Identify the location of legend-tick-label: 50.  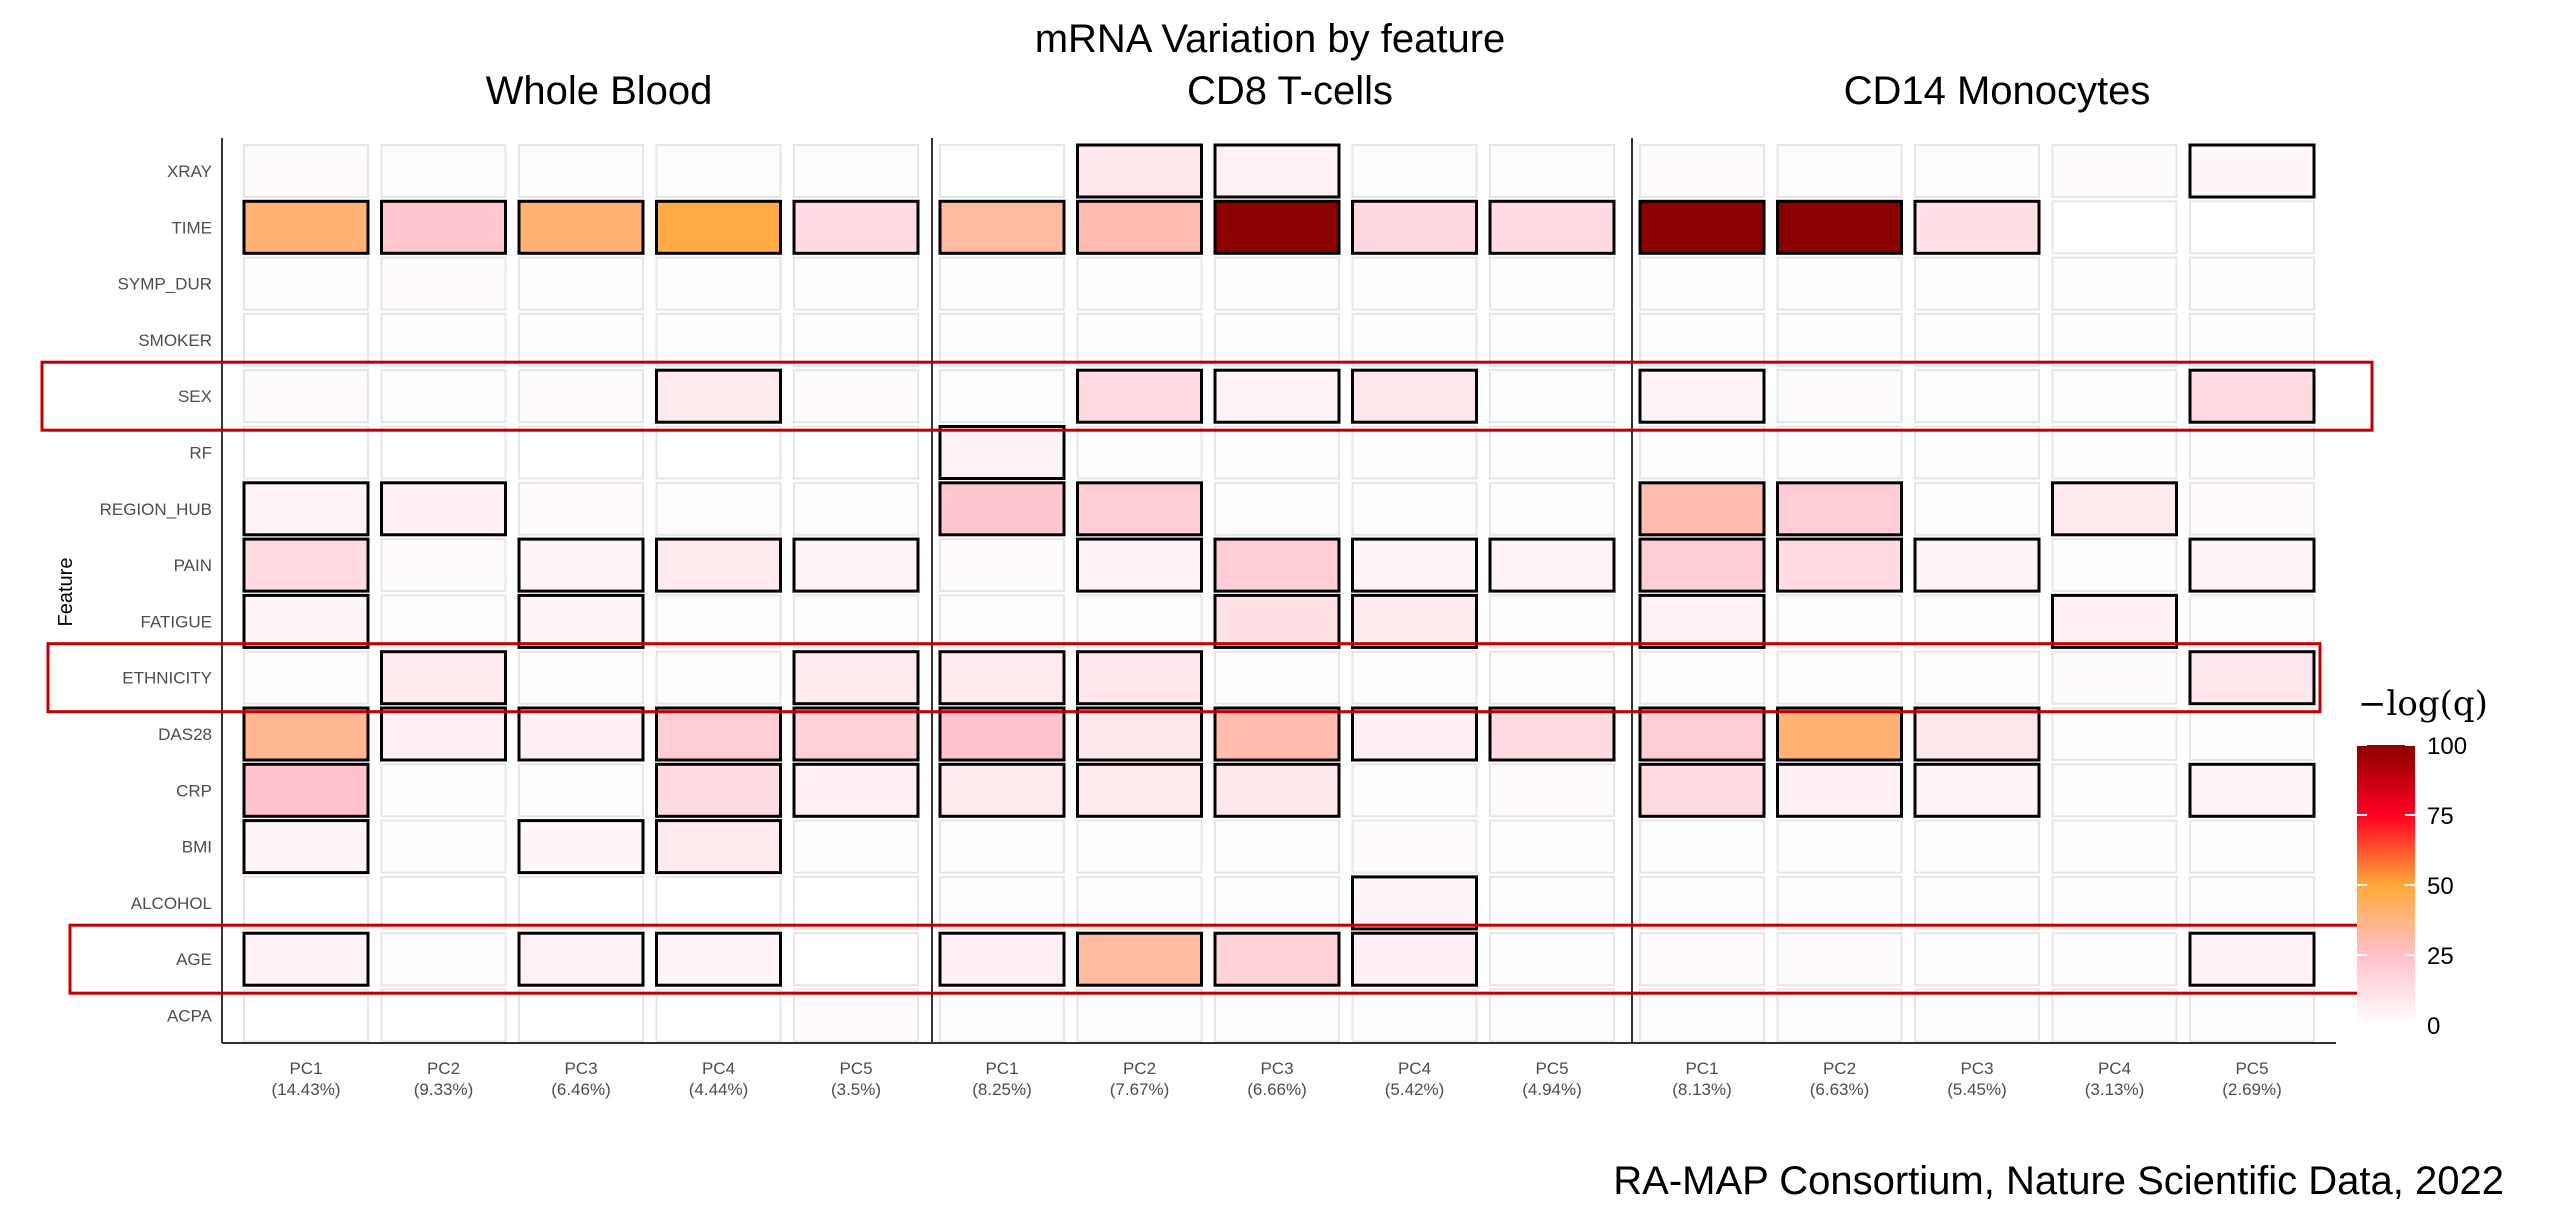
(2440, 886).